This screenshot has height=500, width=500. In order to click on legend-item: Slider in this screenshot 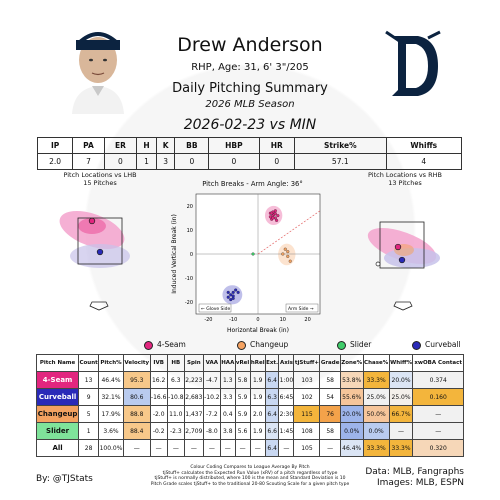, I will do `click(354, 345)`.